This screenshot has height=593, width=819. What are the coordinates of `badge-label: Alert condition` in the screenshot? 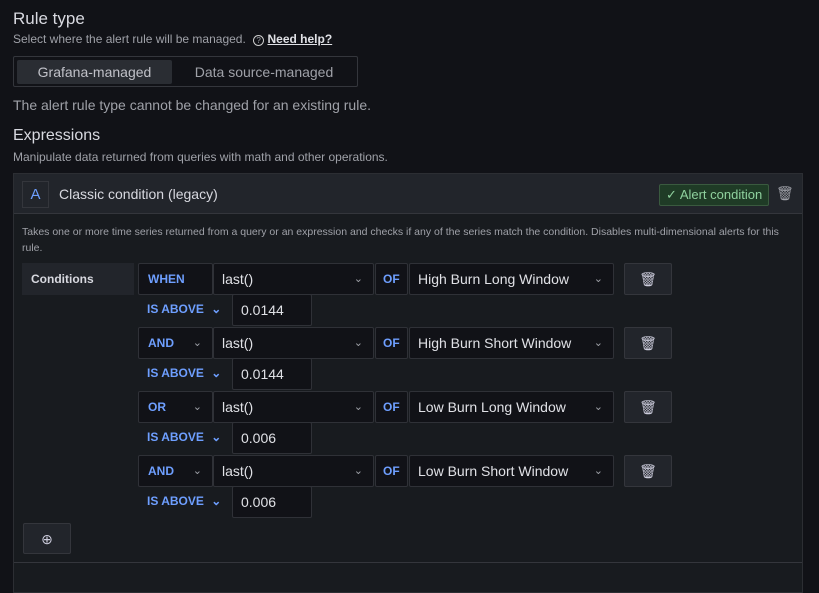 It's located at (721, 194).